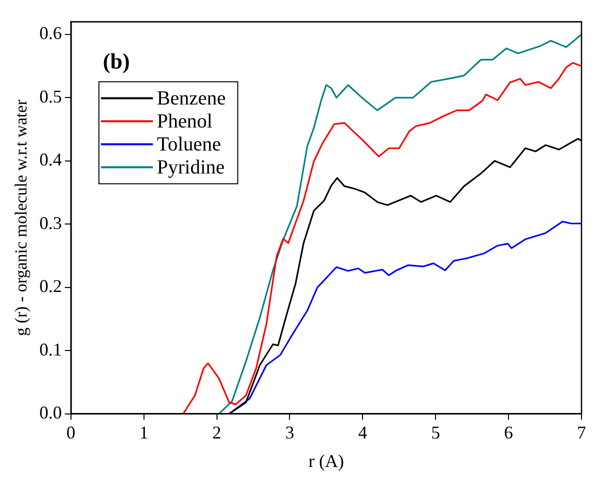 Image resolution: width=597 pixels, height=485 pixels. Describe the element at coordinates (50, 222) in the screenshot. I see `y-tick-label: 0.3` at that location.